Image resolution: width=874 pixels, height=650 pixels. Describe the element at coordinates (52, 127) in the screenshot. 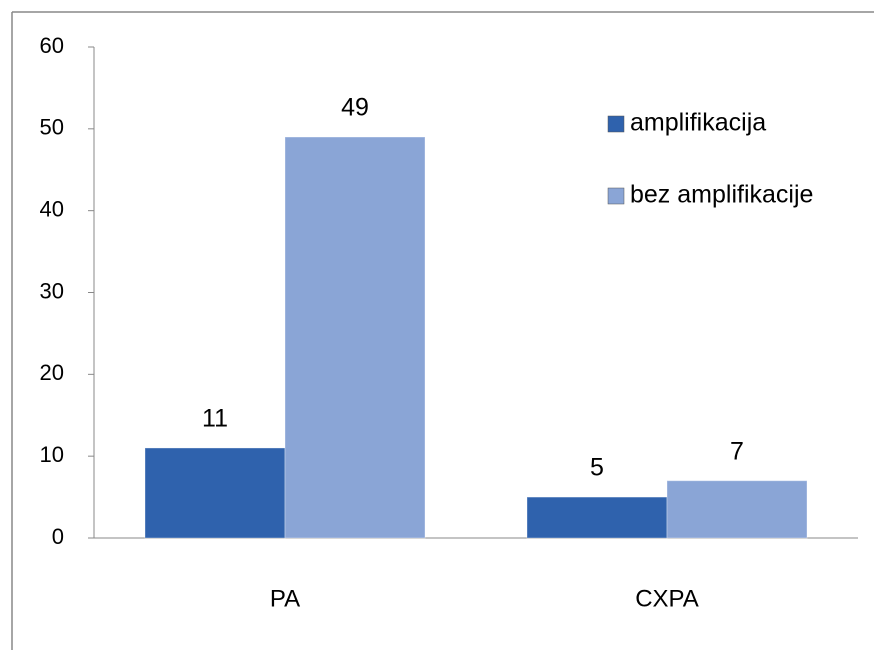

I see `y-tick-label: 50` at that location.